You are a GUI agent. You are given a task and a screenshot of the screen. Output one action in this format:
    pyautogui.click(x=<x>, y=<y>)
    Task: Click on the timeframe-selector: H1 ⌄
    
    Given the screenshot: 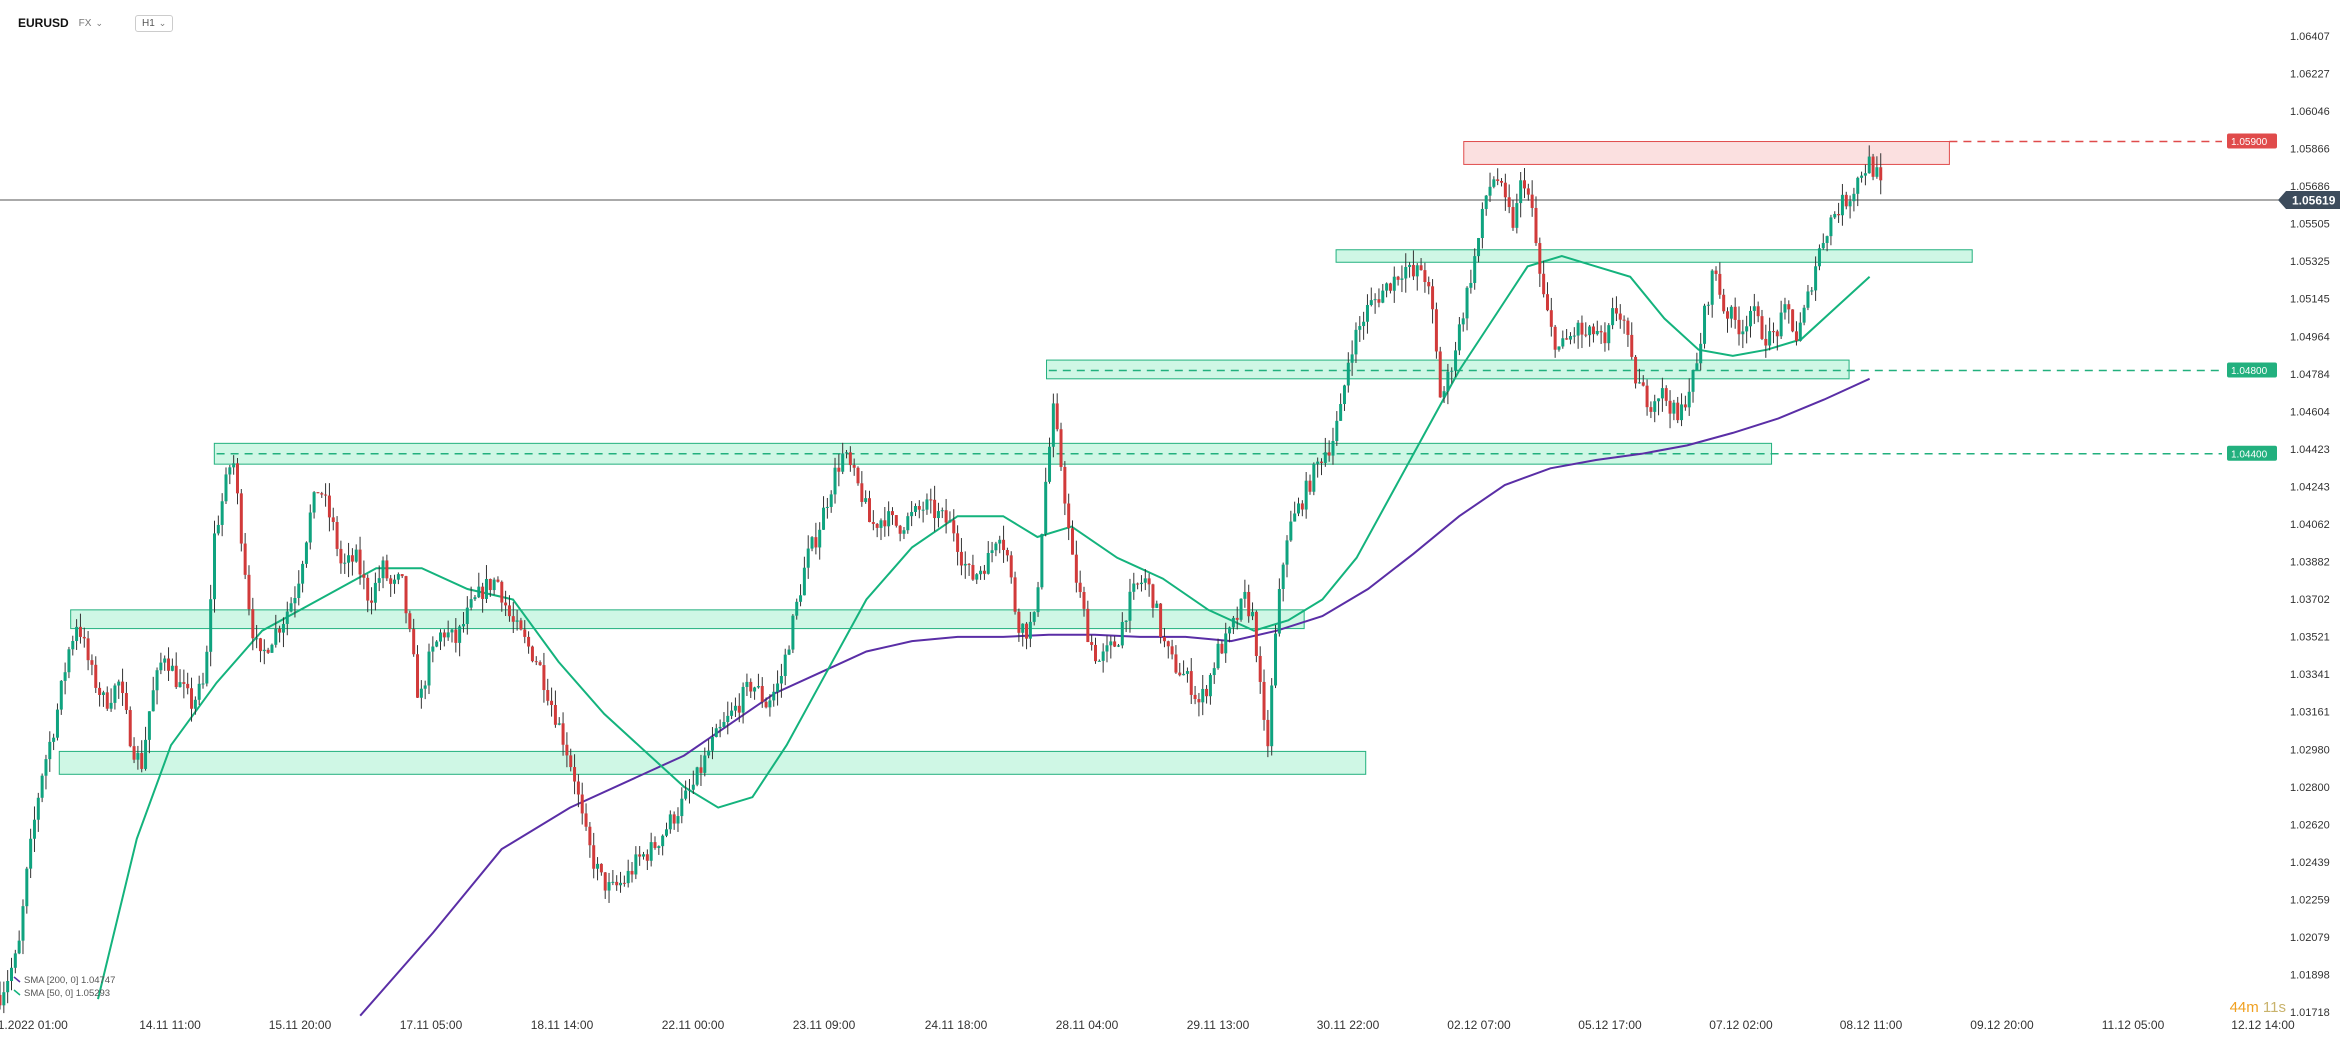 What is the action you would take?
    pyautogui.click(x=154, y=23)
    